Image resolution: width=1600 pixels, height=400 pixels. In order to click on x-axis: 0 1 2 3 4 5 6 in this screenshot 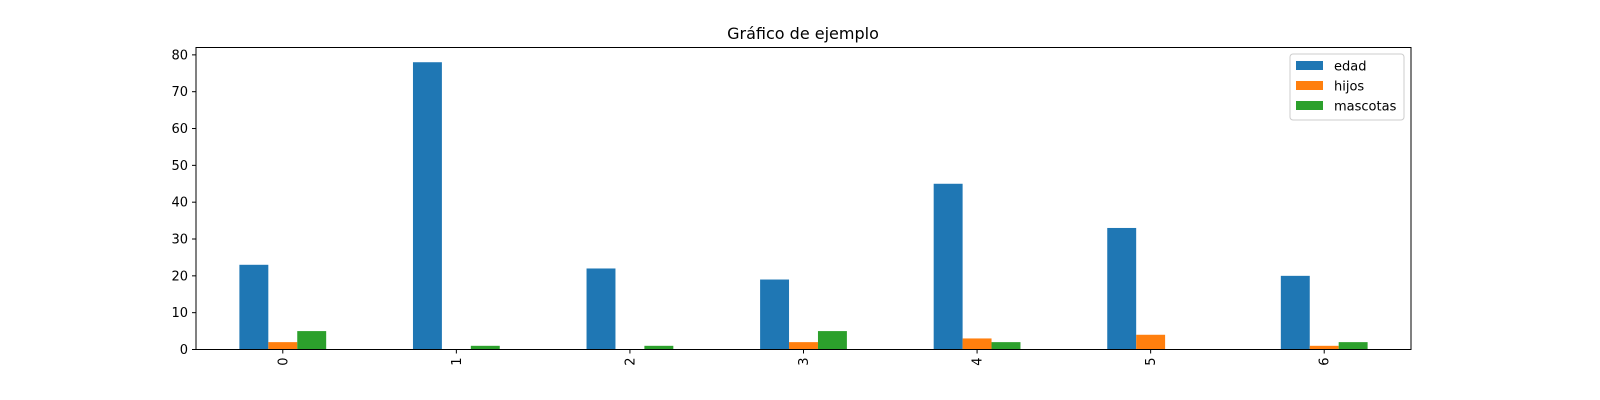, I will do `click(804, 357)`.